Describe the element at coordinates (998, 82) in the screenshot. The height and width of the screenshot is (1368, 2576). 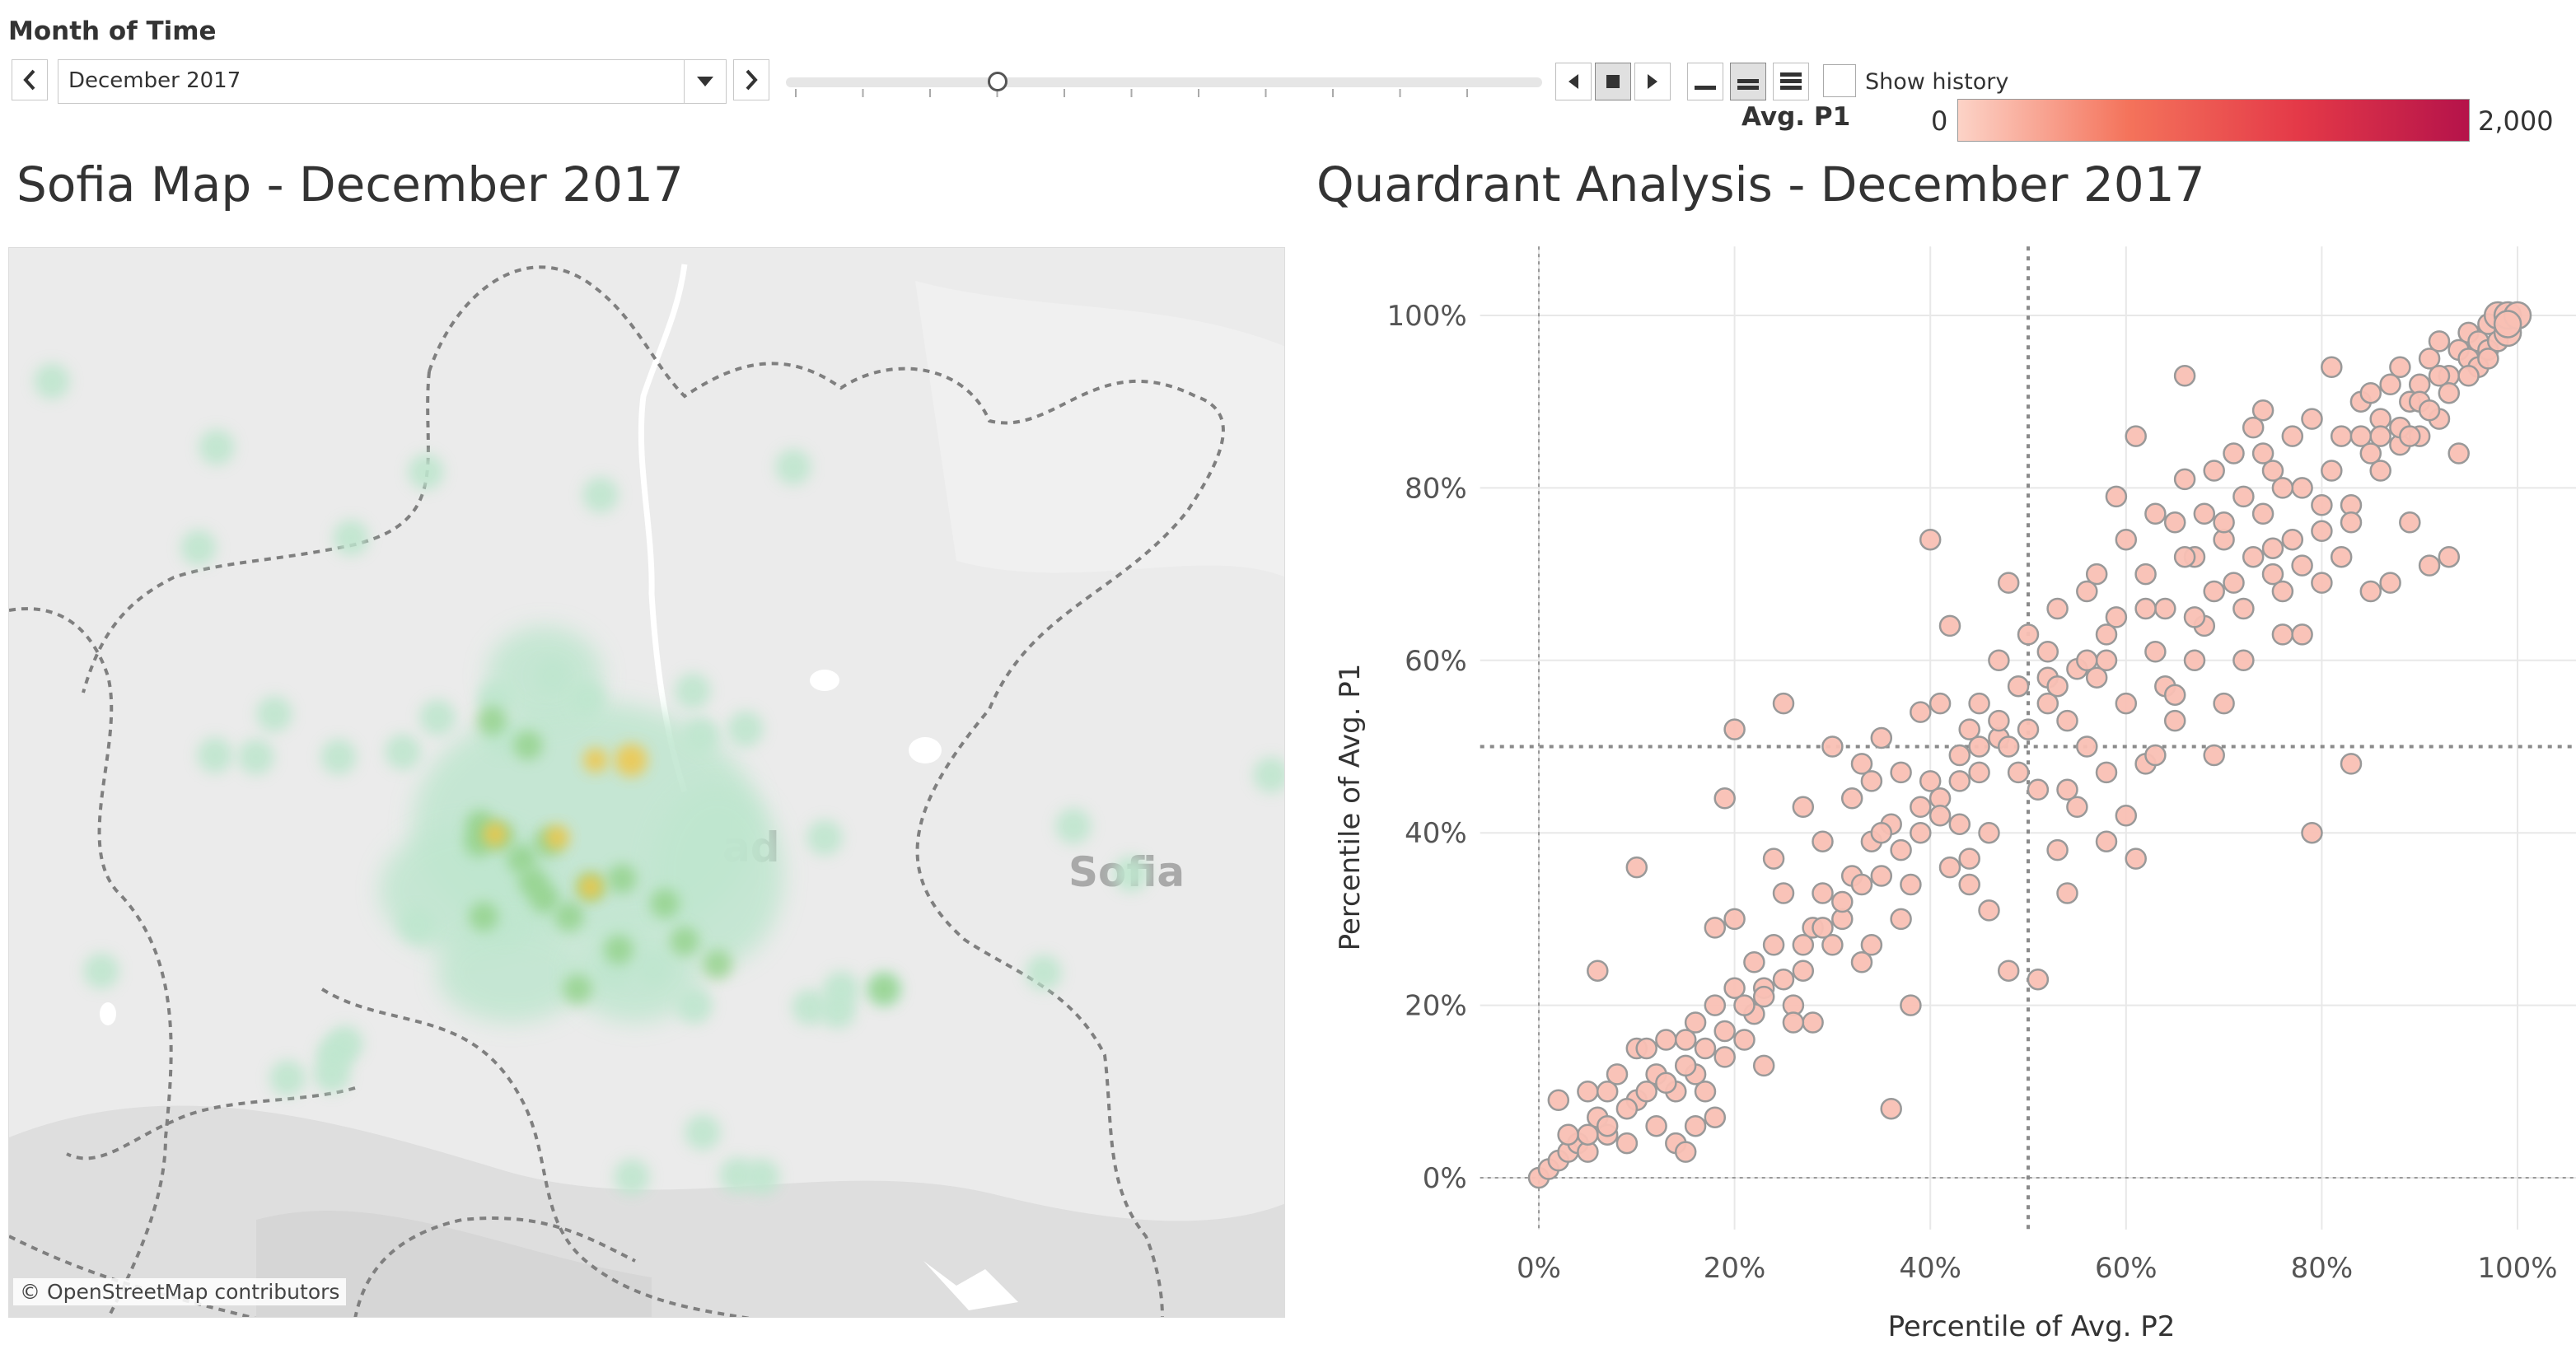
I see `time-slider-handle` at that location.